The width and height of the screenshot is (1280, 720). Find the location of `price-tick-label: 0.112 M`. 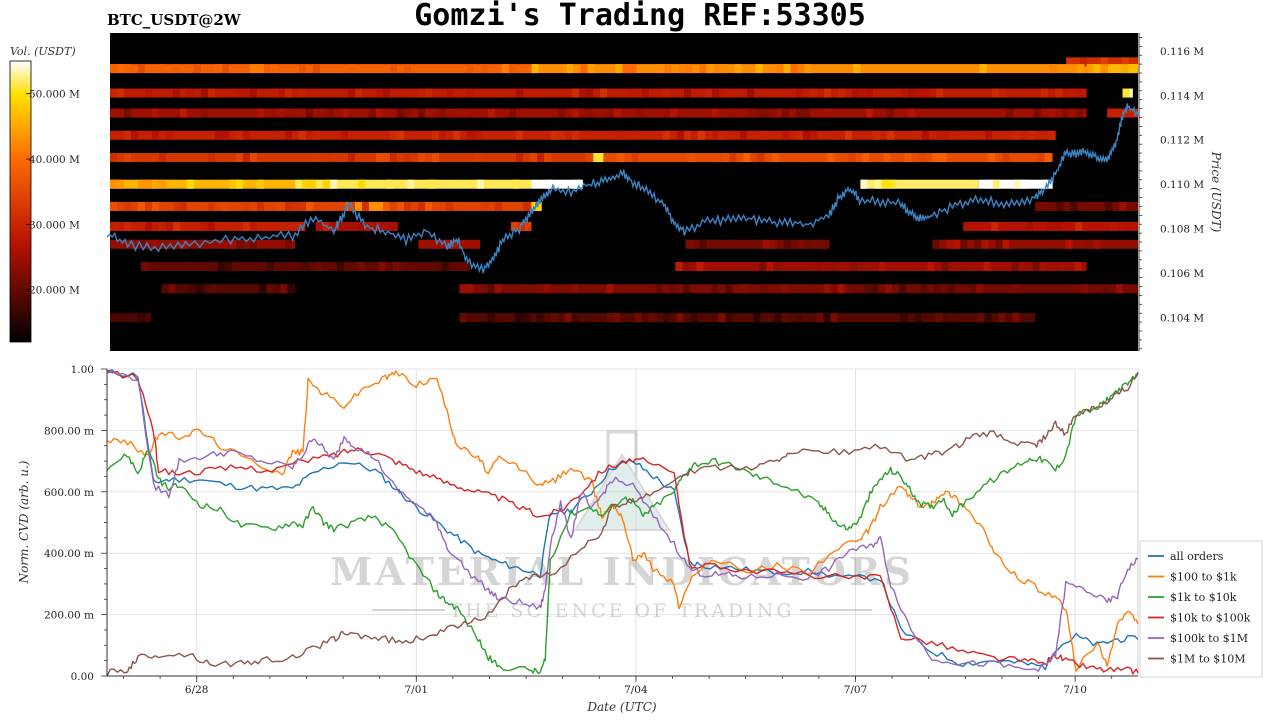

price-tick-label: 0.112 M is located at coordinates (1182, 141).